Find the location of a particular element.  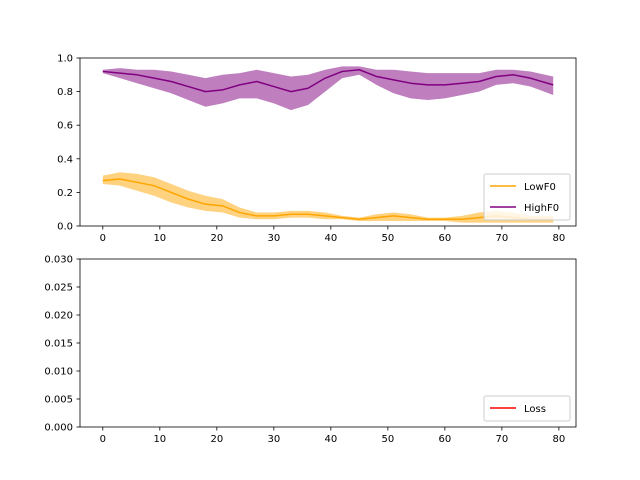

y-tick-label: 0.4 is located at coordinates (65, 159).